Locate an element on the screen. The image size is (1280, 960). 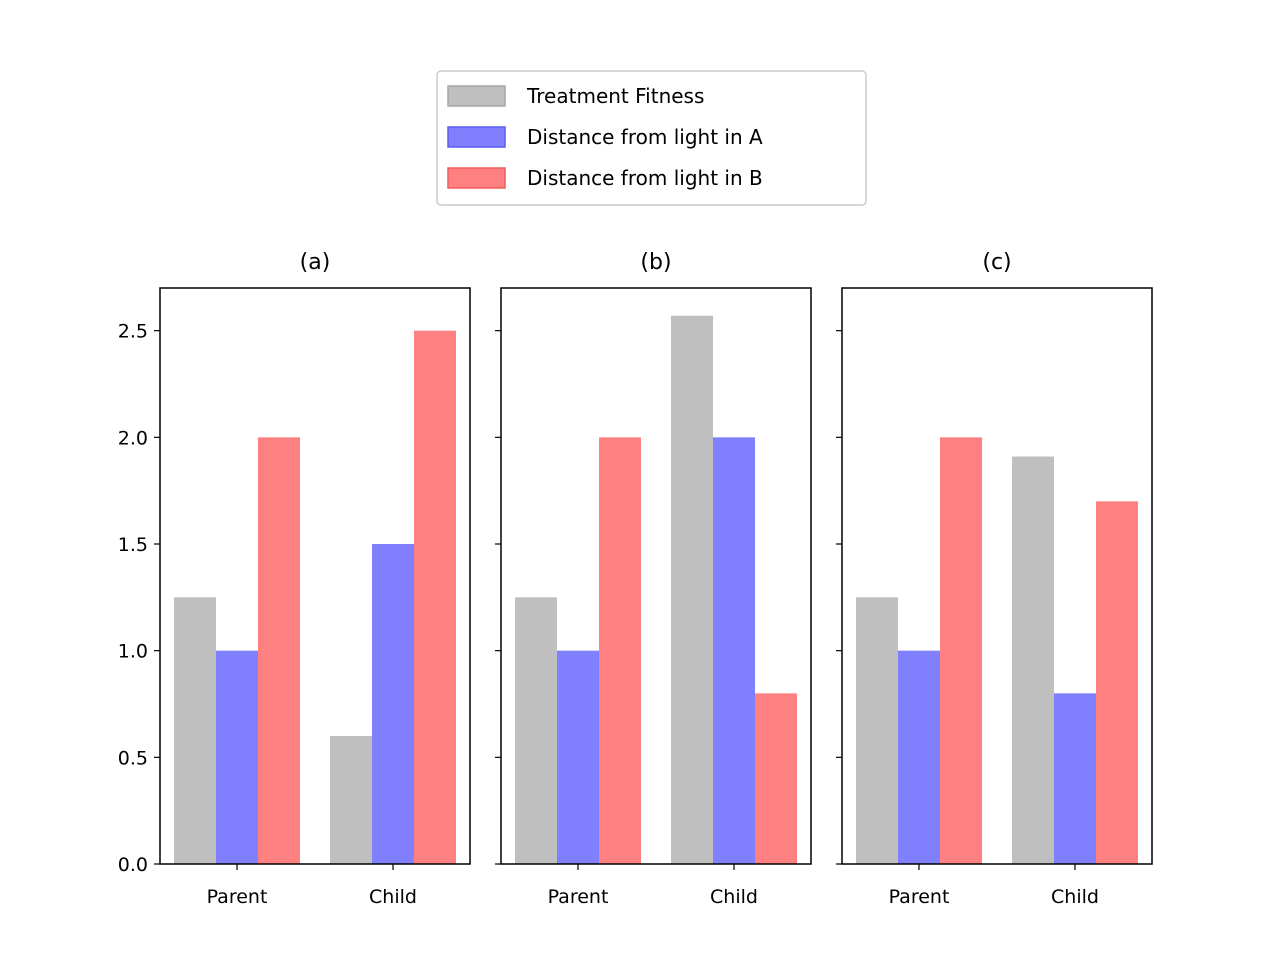
y-tick-label: 1.0 is located at coordinates (133, 652).